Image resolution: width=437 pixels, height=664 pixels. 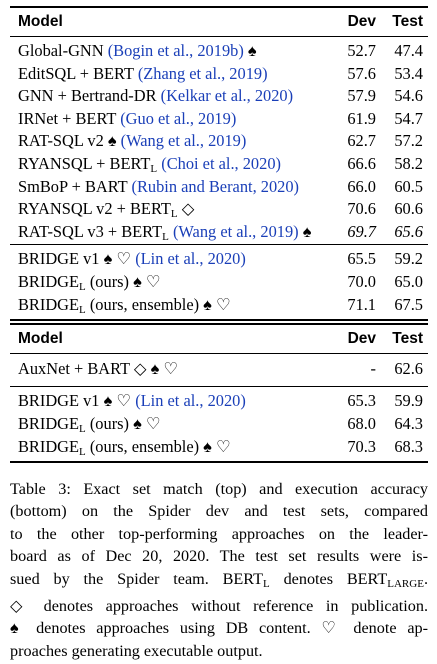 What do you see at coordinates (69, 118) in the screenshot?
I see `model-name: IRNet + BERT` at bounding box center [69, 118].